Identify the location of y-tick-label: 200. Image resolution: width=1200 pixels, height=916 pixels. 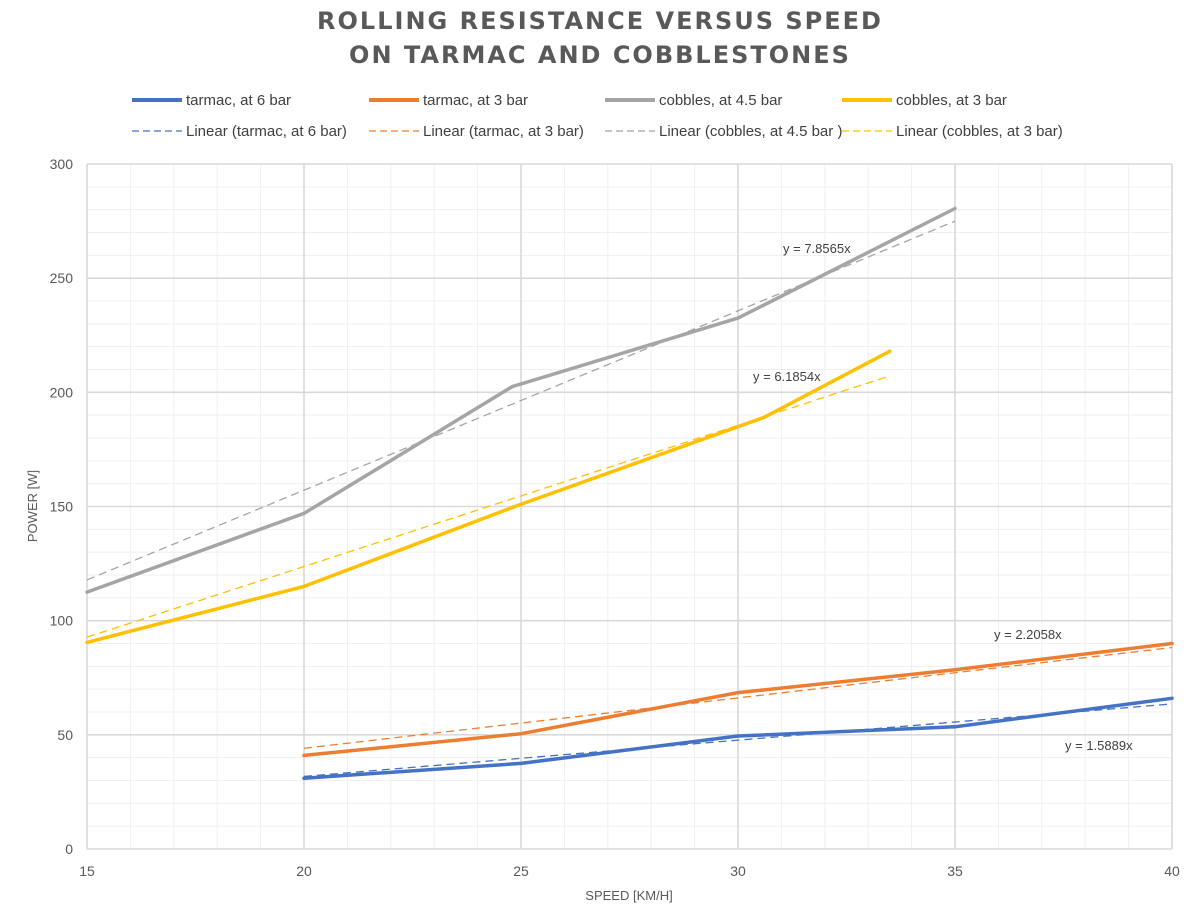
(62, 392).